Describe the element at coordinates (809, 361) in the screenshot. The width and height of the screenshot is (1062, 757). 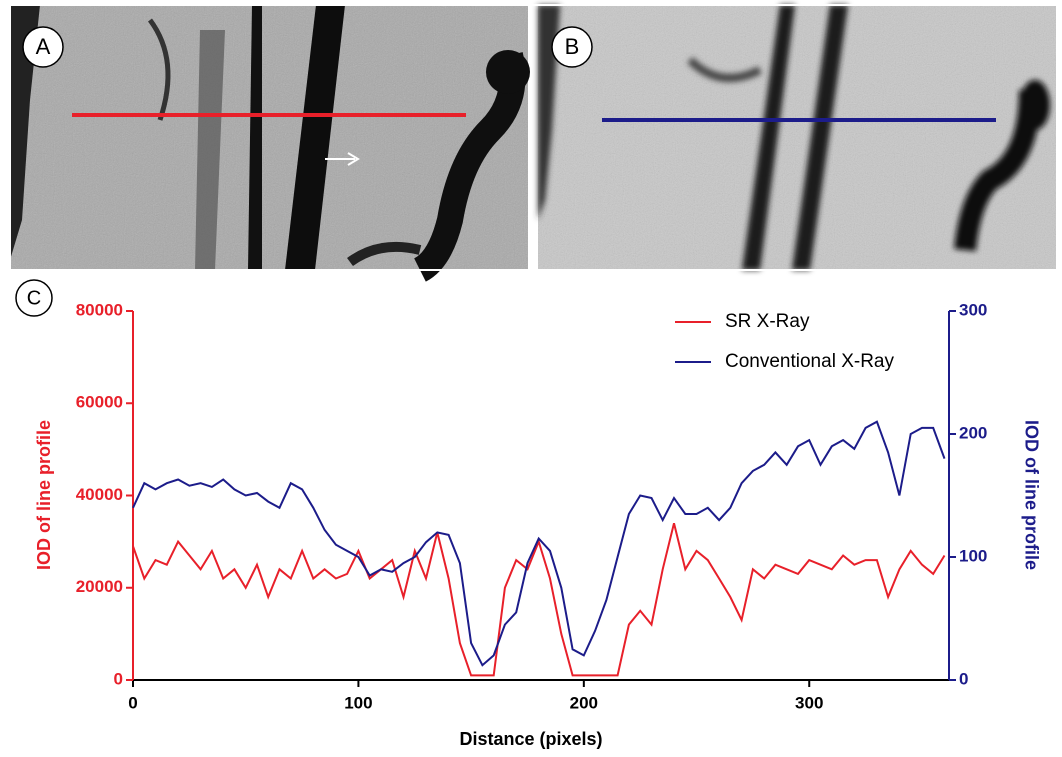
I see `legend-label: Conventional X-Ray` at that location.